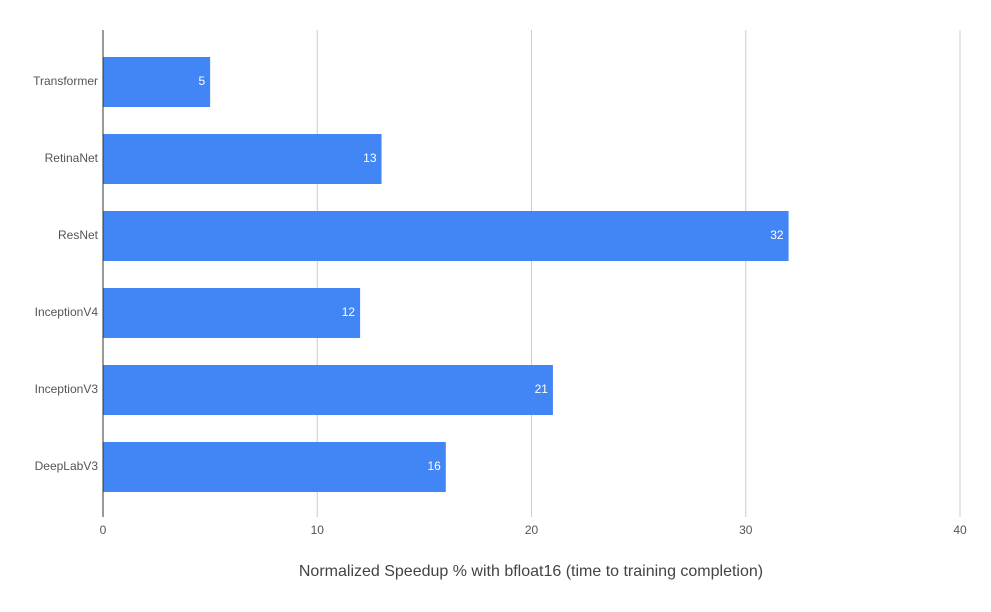 This screenshot has height=612, width=991. I want to click on y-tick-label: ResNet, so click(78, 235).